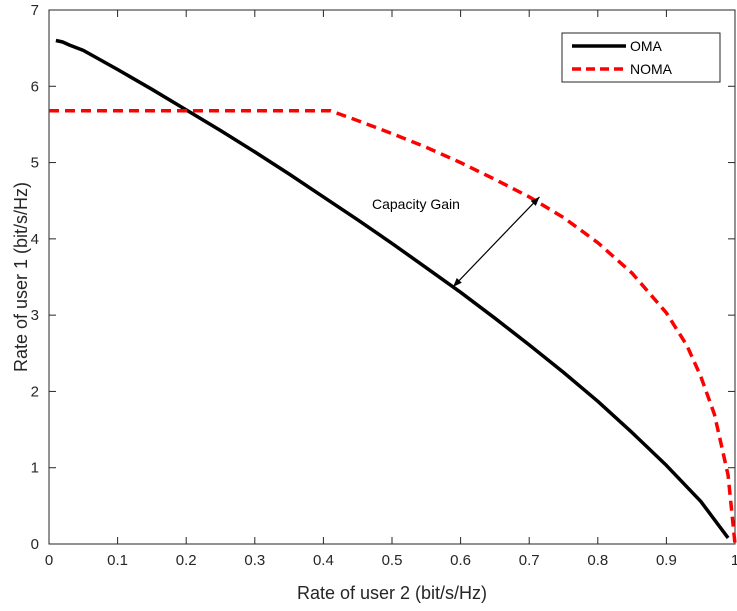 This screenshot has width=737, height=611. I want to click on capacity-gain-annotation: Capacity Gain, so click(416, 204).